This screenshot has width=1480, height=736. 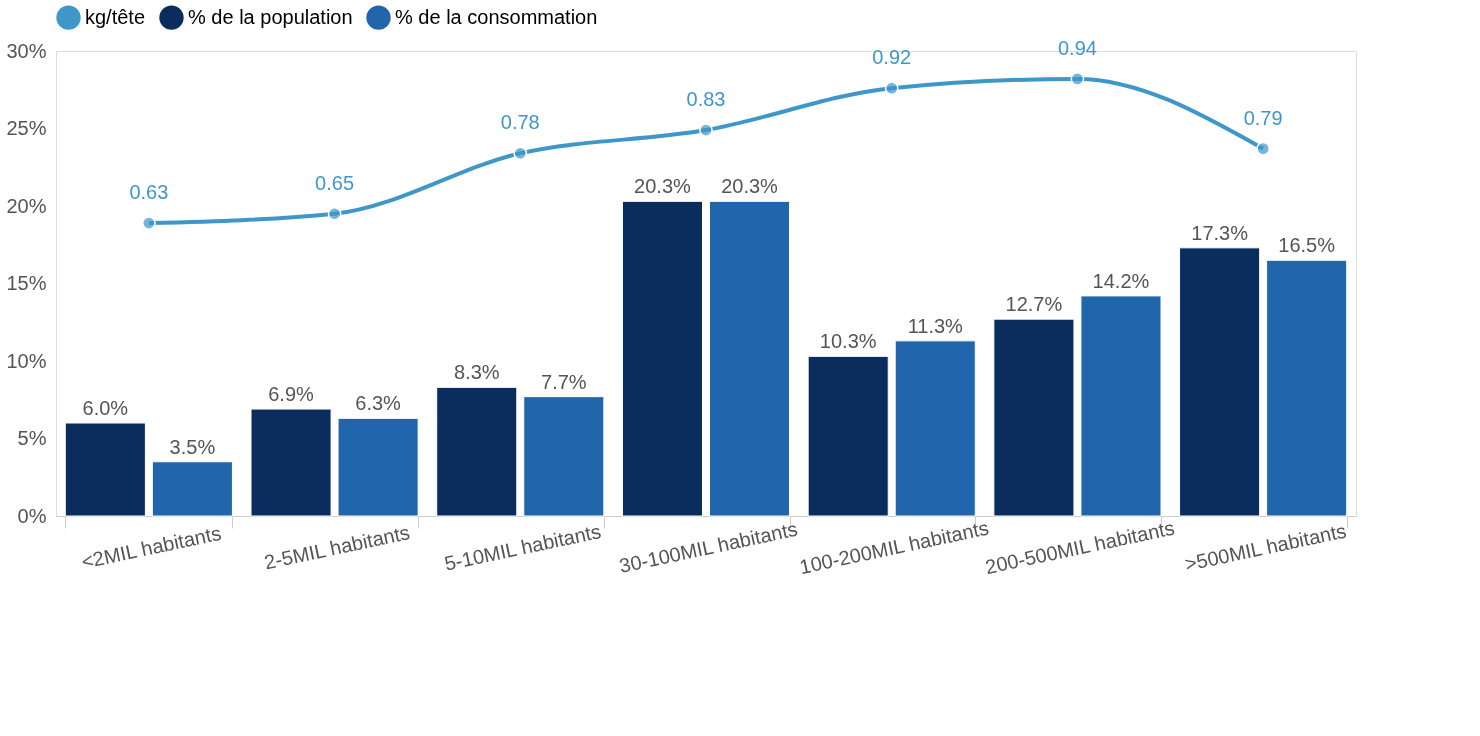 I want to click on y-tick-label: 25%, so click(x=26, y=128).